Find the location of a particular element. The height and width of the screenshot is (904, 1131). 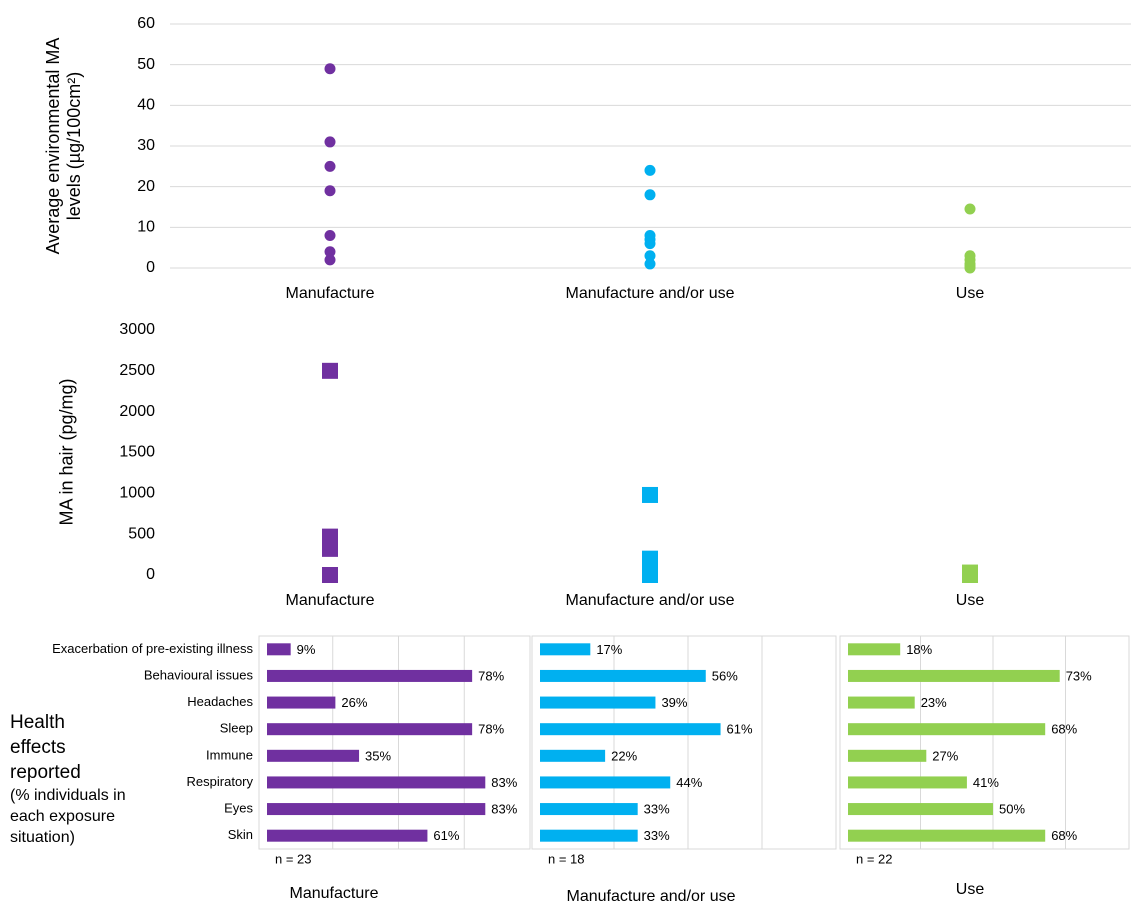

value-label: 39% is located at coordinates (674, 702).